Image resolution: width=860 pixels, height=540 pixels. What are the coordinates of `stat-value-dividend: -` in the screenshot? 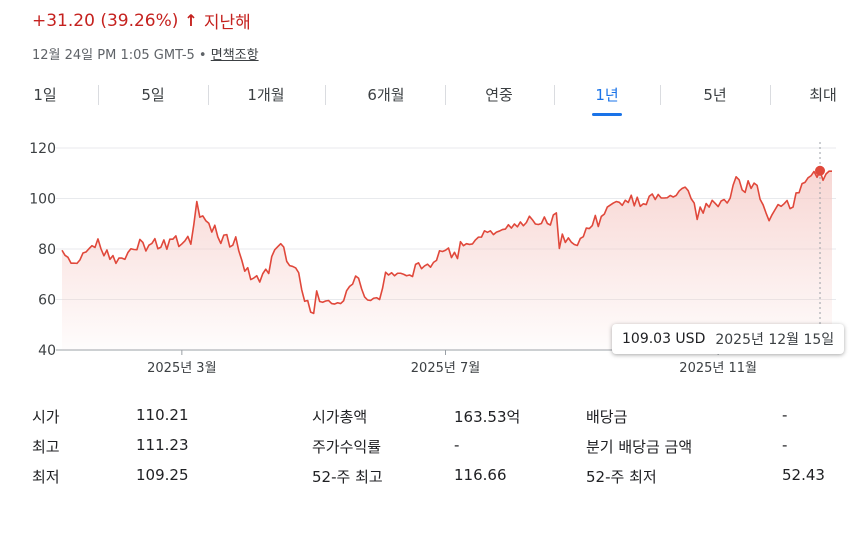 It's located at (785, 415).